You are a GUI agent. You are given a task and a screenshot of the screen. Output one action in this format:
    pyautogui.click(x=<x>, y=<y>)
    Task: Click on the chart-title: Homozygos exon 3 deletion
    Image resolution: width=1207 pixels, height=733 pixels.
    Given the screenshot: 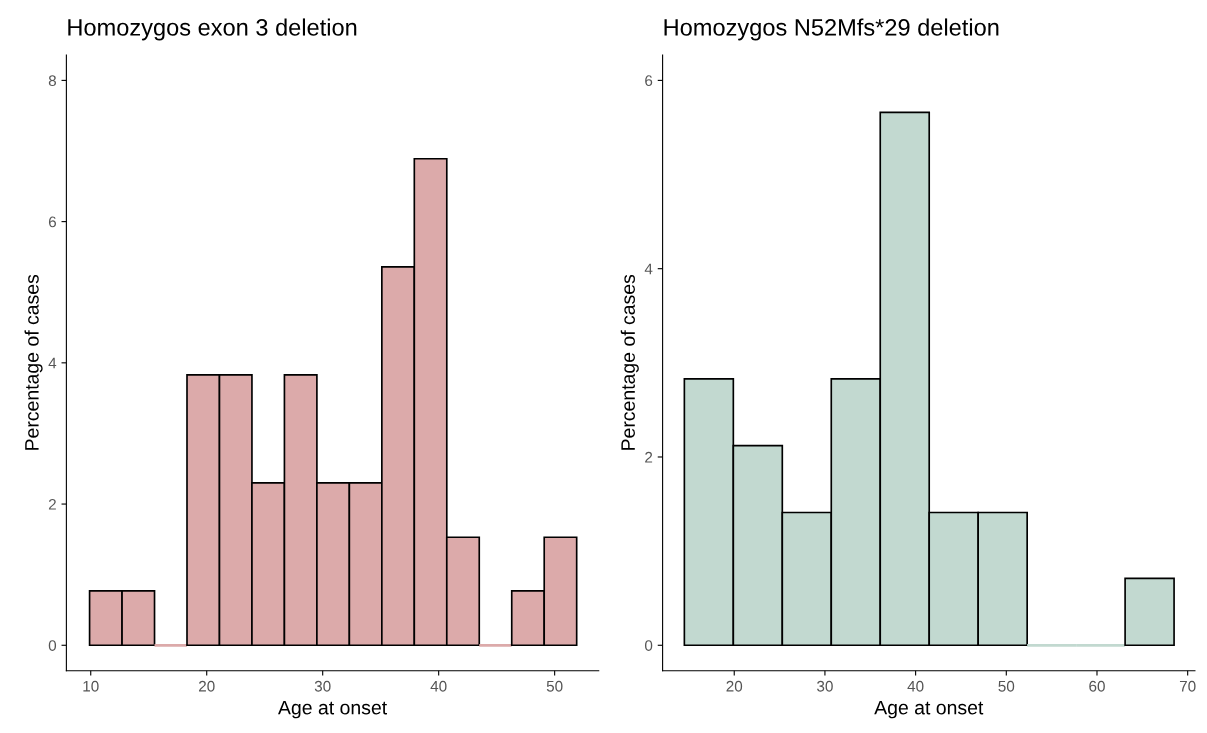 What is the action you would take?
    pyautogui.click(x=212, y=29)
    